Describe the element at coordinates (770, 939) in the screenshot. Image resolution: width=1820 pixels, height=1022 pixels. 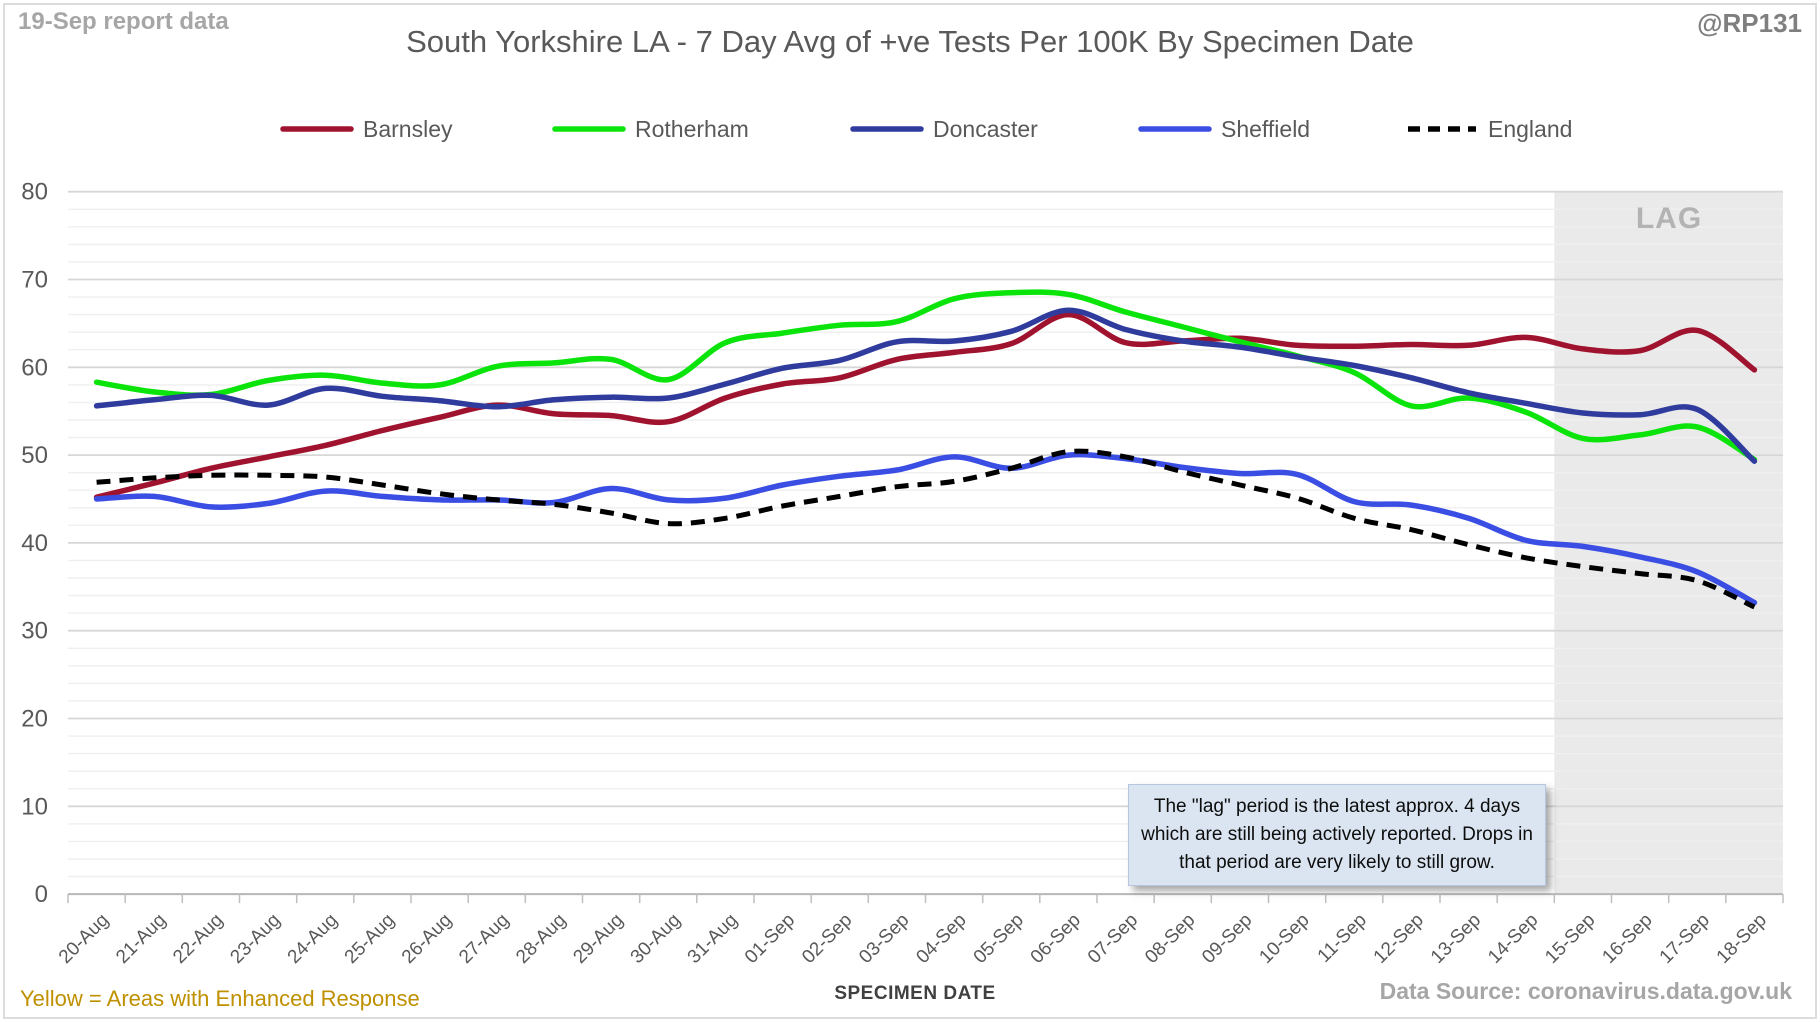
I see `x-tick-label: 01-Sep` at that location.